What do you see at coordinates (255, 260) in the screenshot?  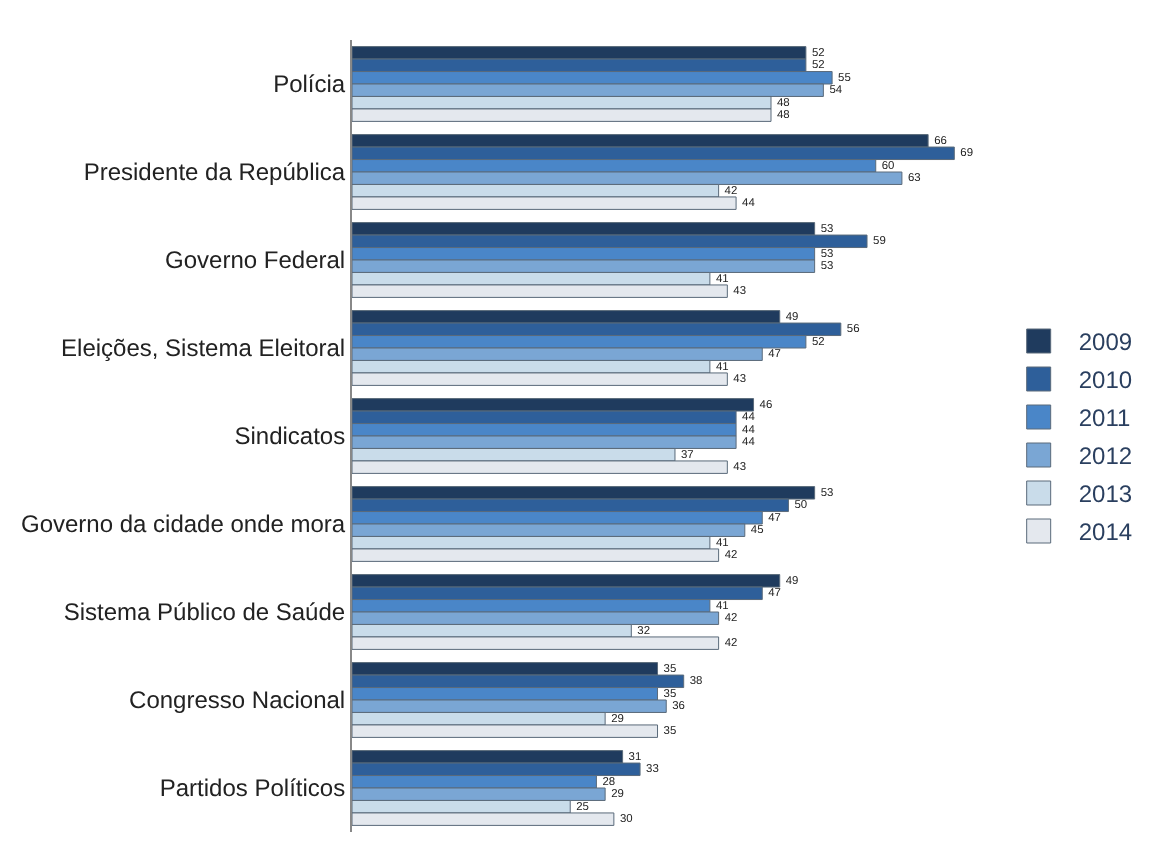 I see `y-tick-label: Governo Federal` at bounding box center [255, 260].